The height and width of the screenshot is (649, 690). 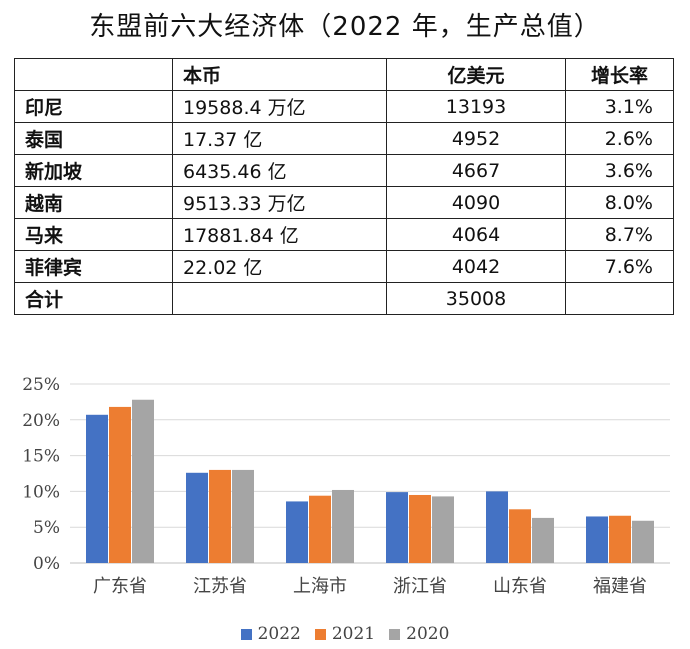 What do you see at coordinates (476, 202) in the screenshot?
I see `usd-cell: 4090` at bounding box center [476, 202].